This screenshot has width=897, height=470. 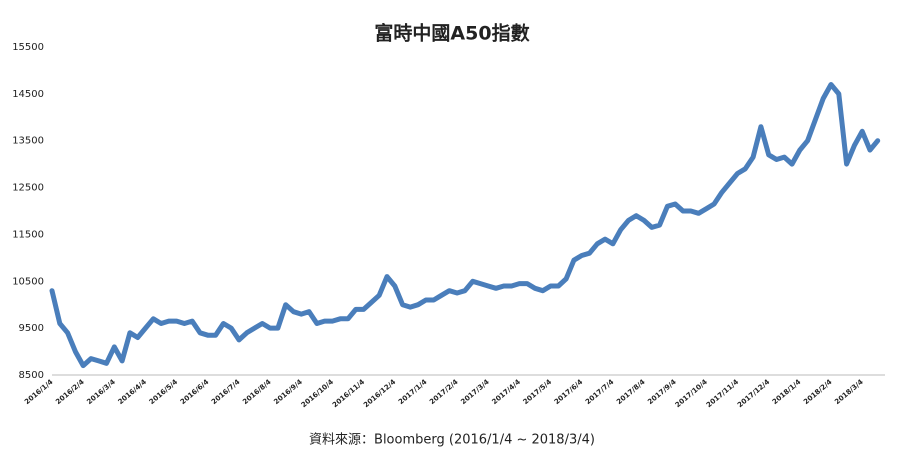 What do you see at coordinates (569, 392) in the screenshot?
I see `x-tick-label: 2017/6/4` at bounding box center [569, 392].